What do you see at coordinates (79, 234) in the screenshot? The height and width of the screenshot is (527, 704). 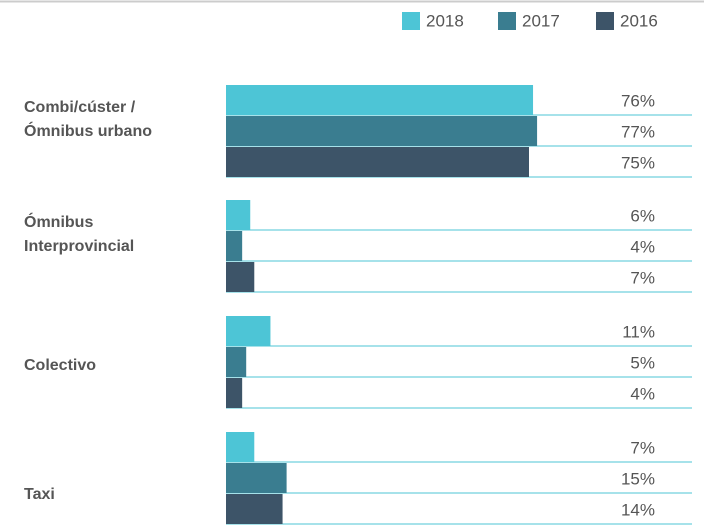 I see `category-label: Ómnibus Interprovincial` at bounding box center [79, 234].